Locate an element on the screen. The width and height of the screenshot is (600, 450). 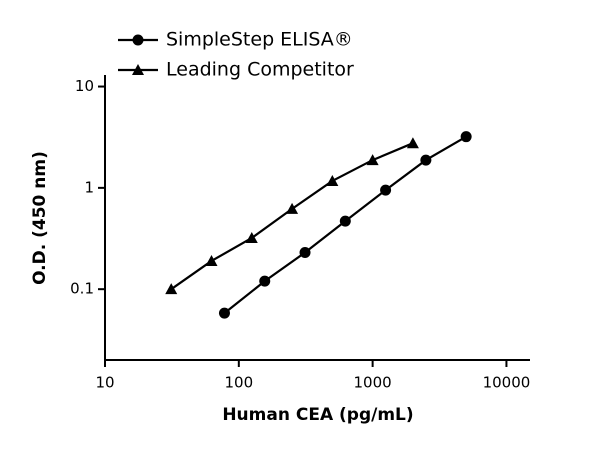
x-tick-label: 1000 is located at coordinates (373, 383).